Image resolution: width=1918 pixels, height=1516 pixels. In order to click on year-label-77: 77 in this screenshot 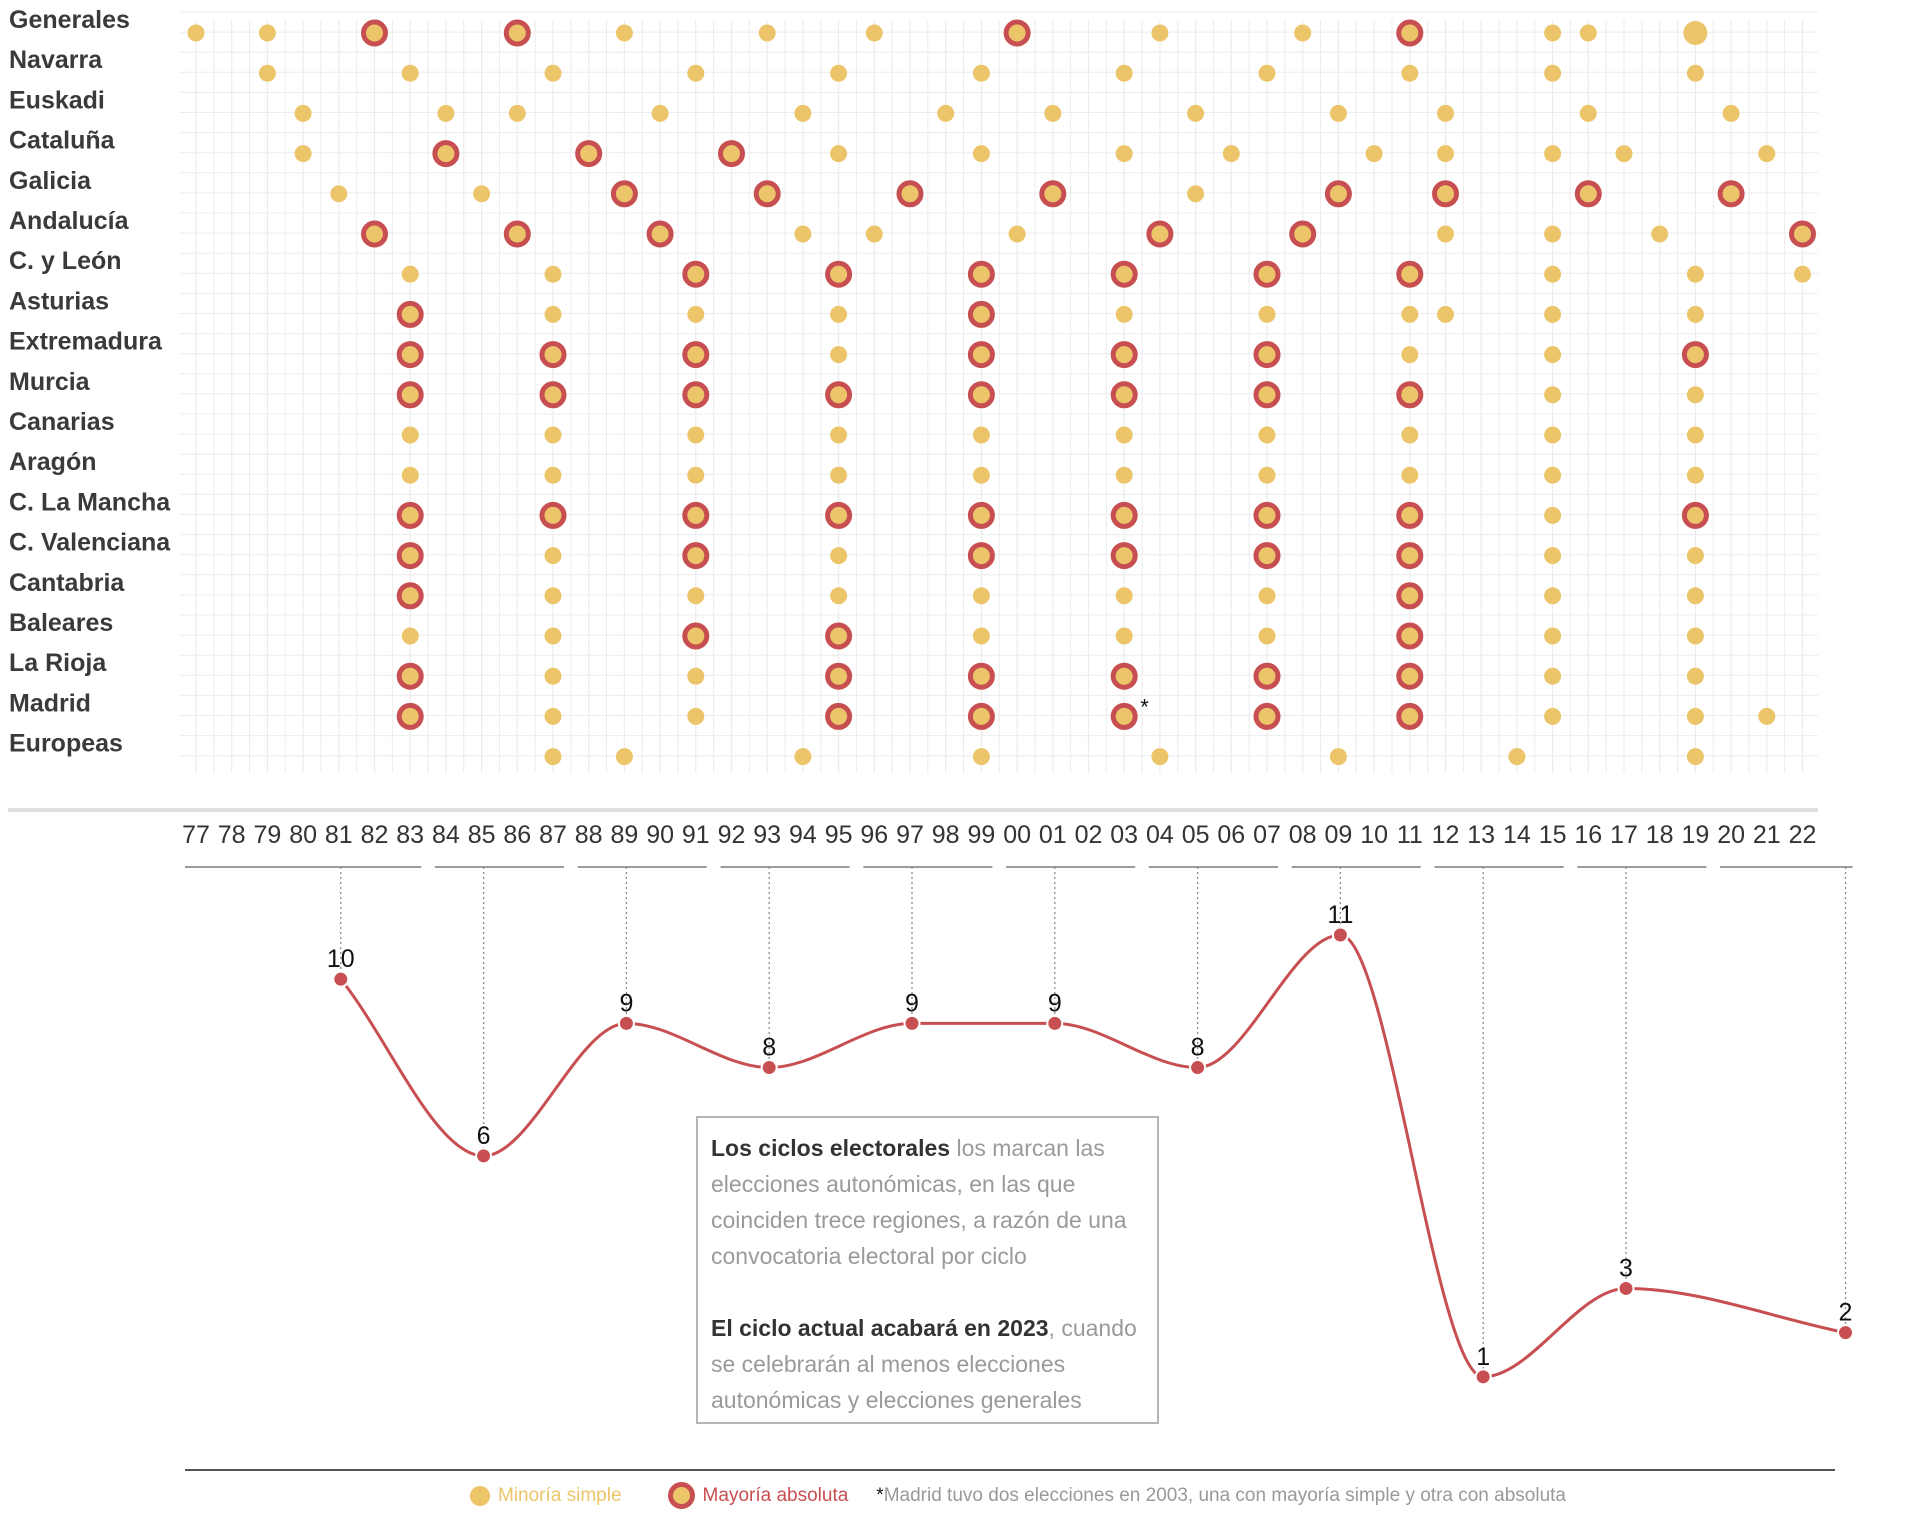, I will do `click(196, 835)`.